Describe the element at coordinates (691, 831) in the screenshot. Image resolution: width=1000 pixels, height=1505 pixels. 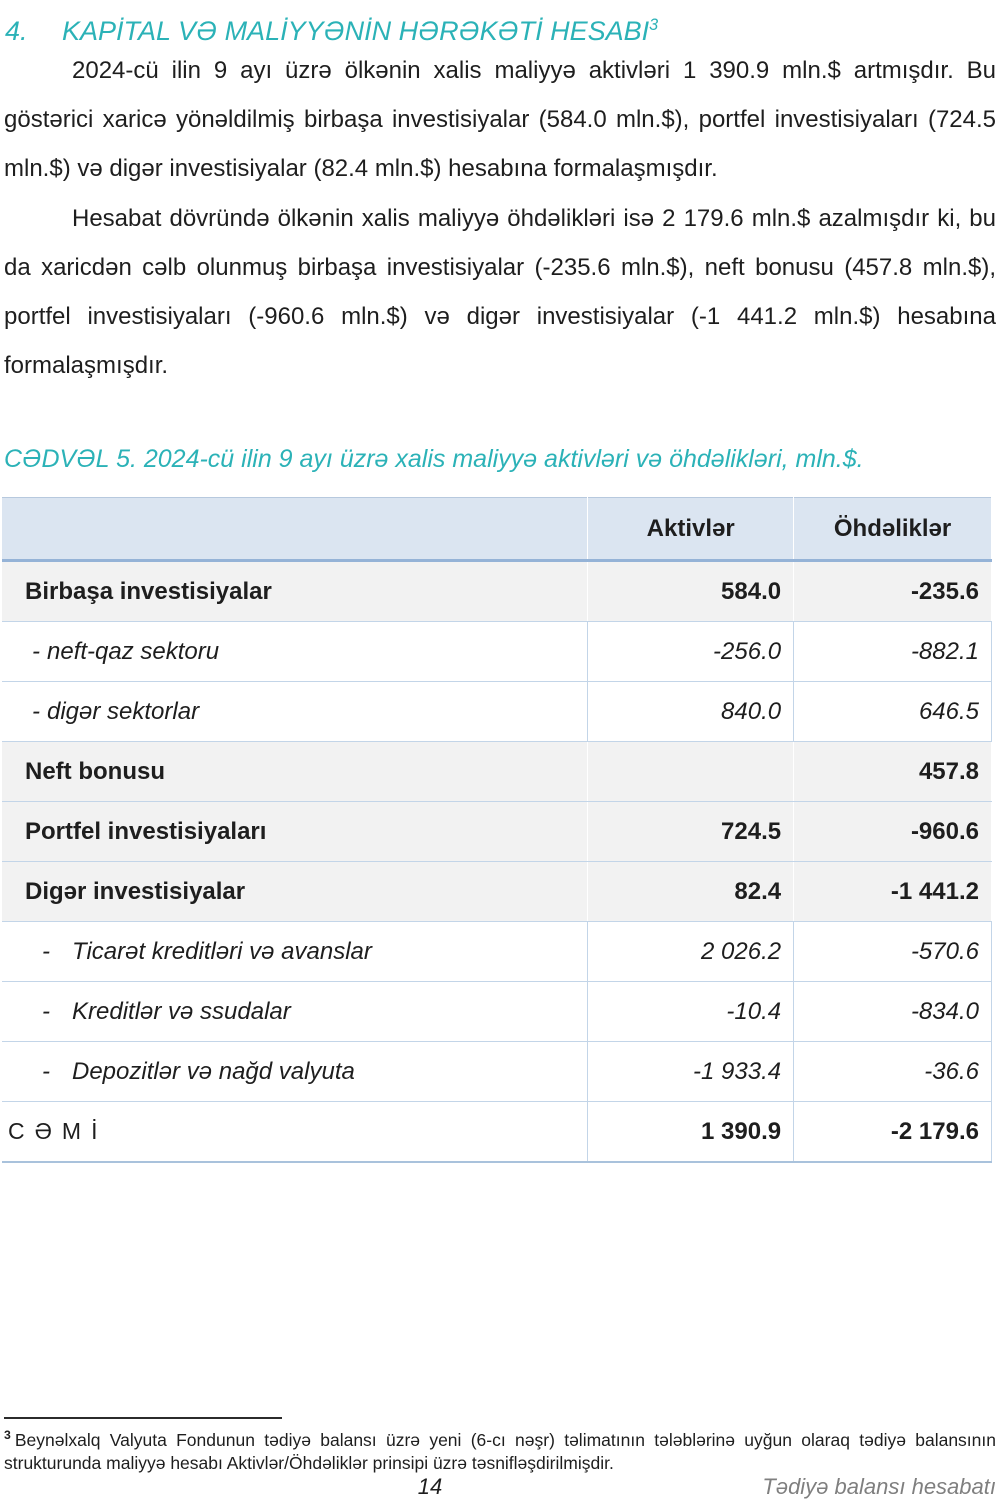
I see `assets-value: 724.5` at that location.